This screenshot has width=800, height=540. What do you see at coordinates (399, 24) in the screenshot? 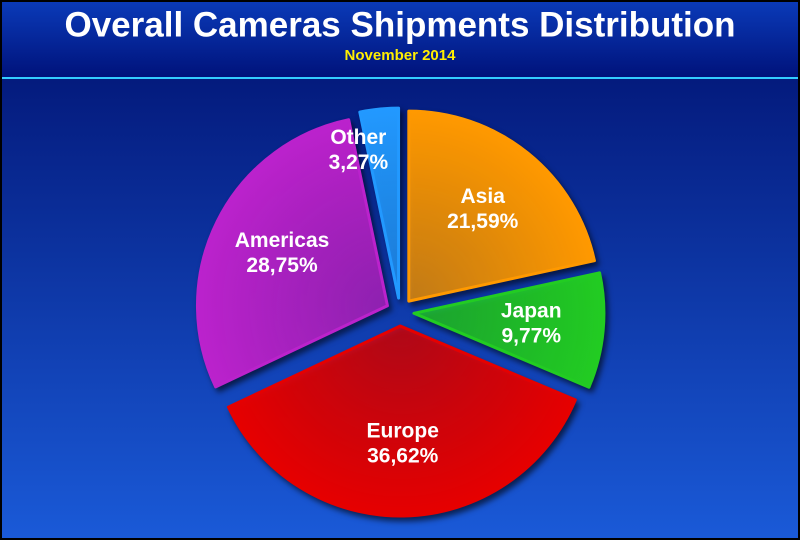
I see `chart-title: Overall Cameras Shipments Distribution` at bounding box center [399, 24].